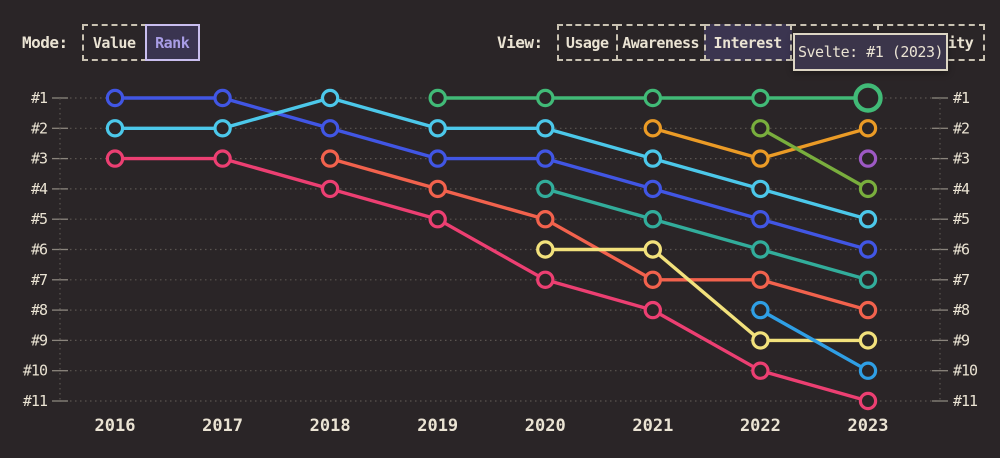 The width and height of the screenshot is (1000, 458). What do you see at coordinates (39, 189) in the screenshot?
I see `y-axis-left-label: #4` at bounding box center [39, 189].